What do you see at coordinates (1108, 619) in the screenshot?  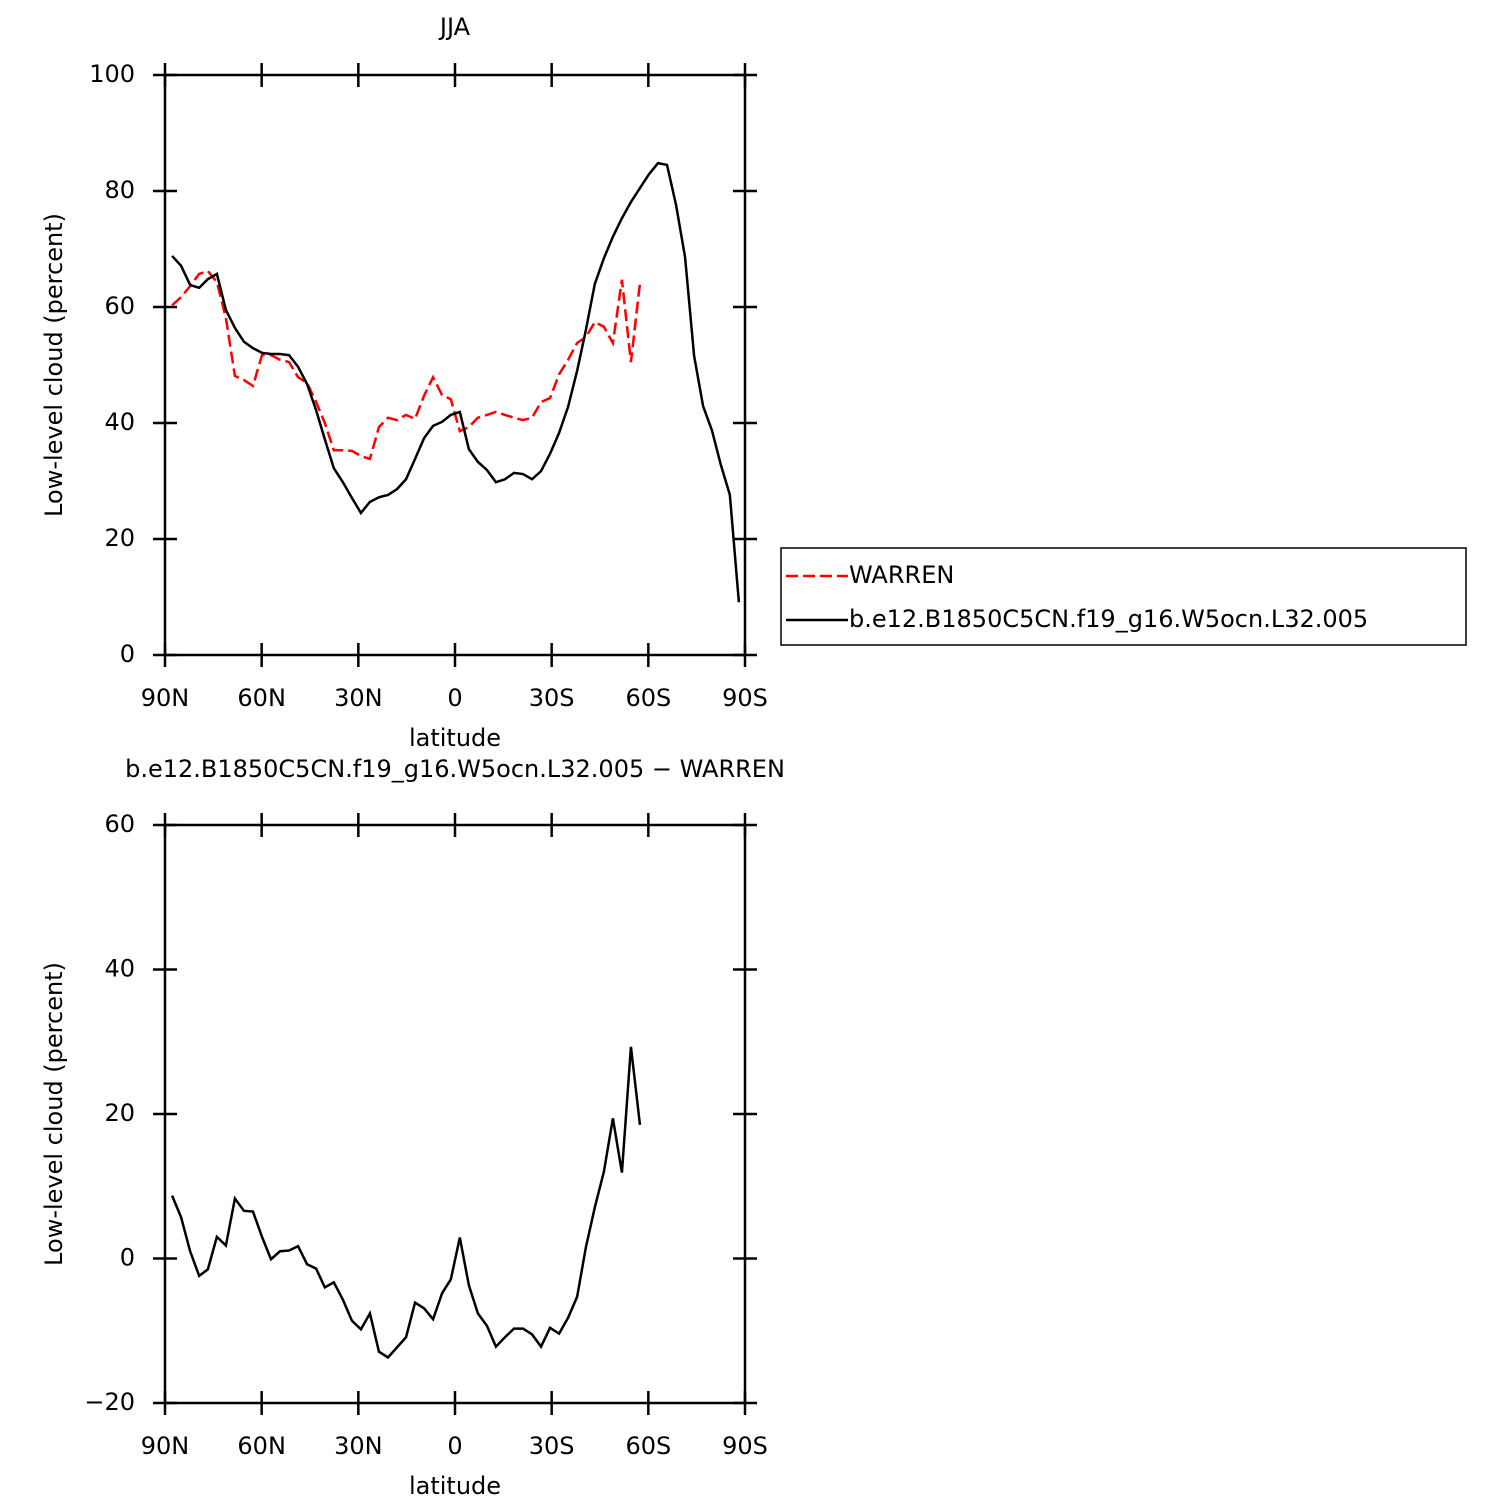 I see `legend-label: b.e12.B1850C5CN.f19_g16.W5ocn.L32.005` at bounding box center [1108, 619].